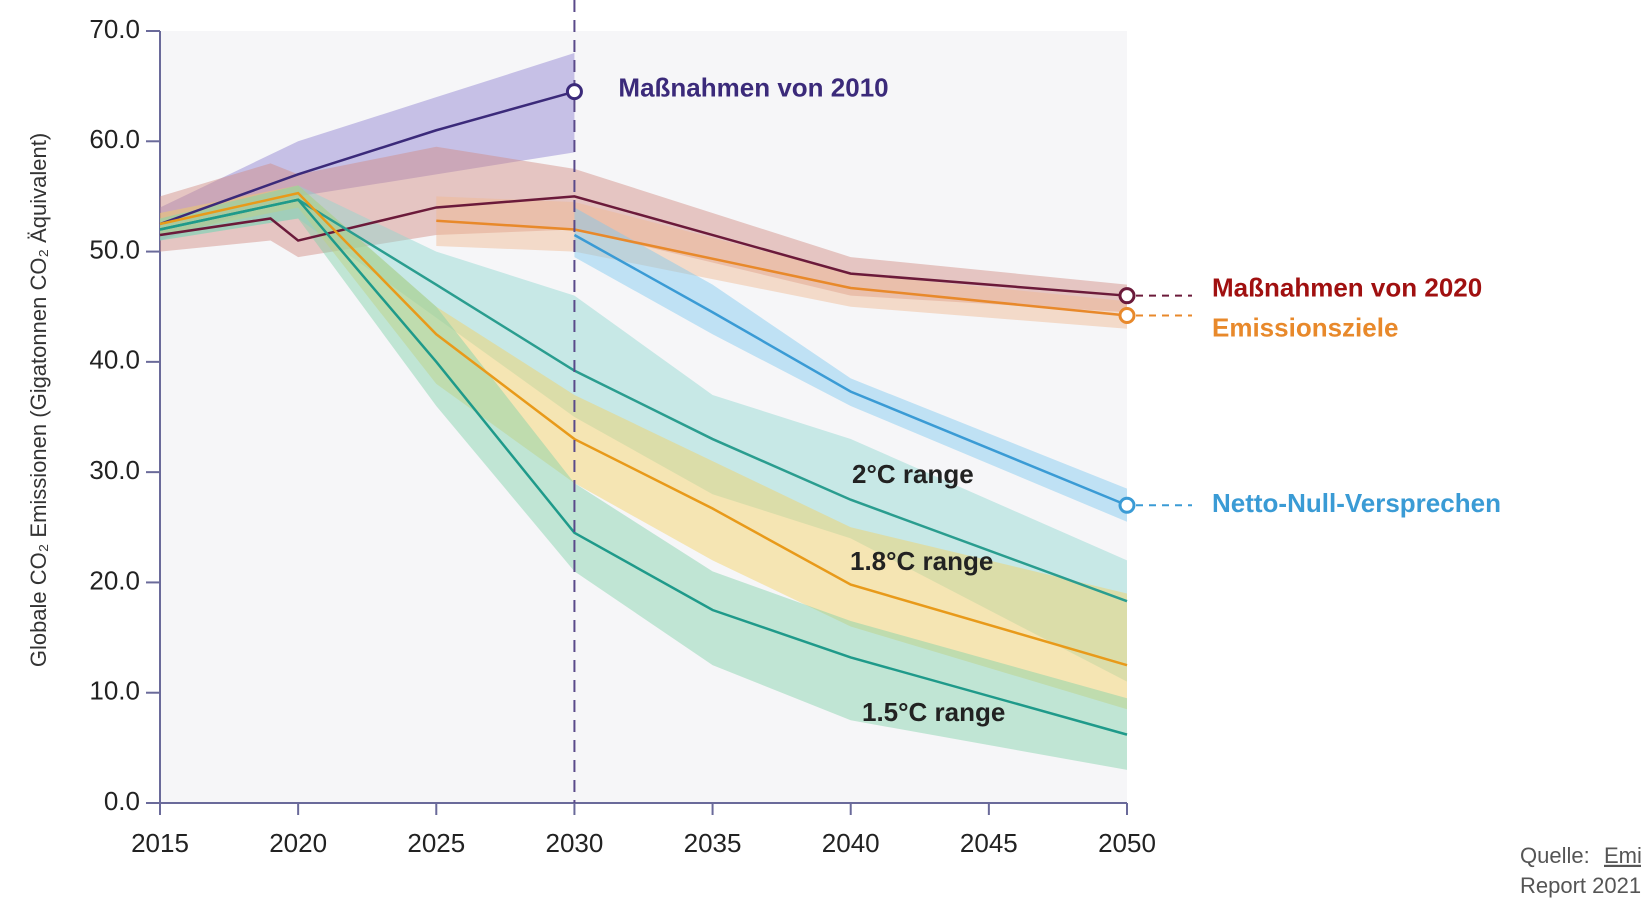 Image resolution: width=1641 pixels, height=900 pixels. I want to click on x-tick-label: 2045, so click(989, 843).